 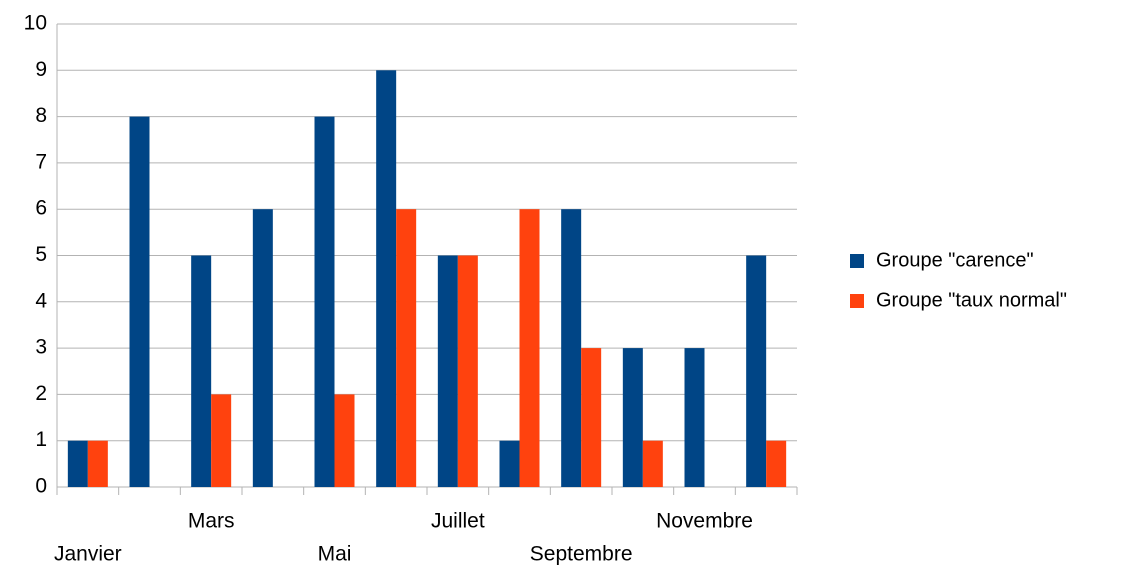 I want to click on x-tick-label: Septembre, so click(x=581, y=554).